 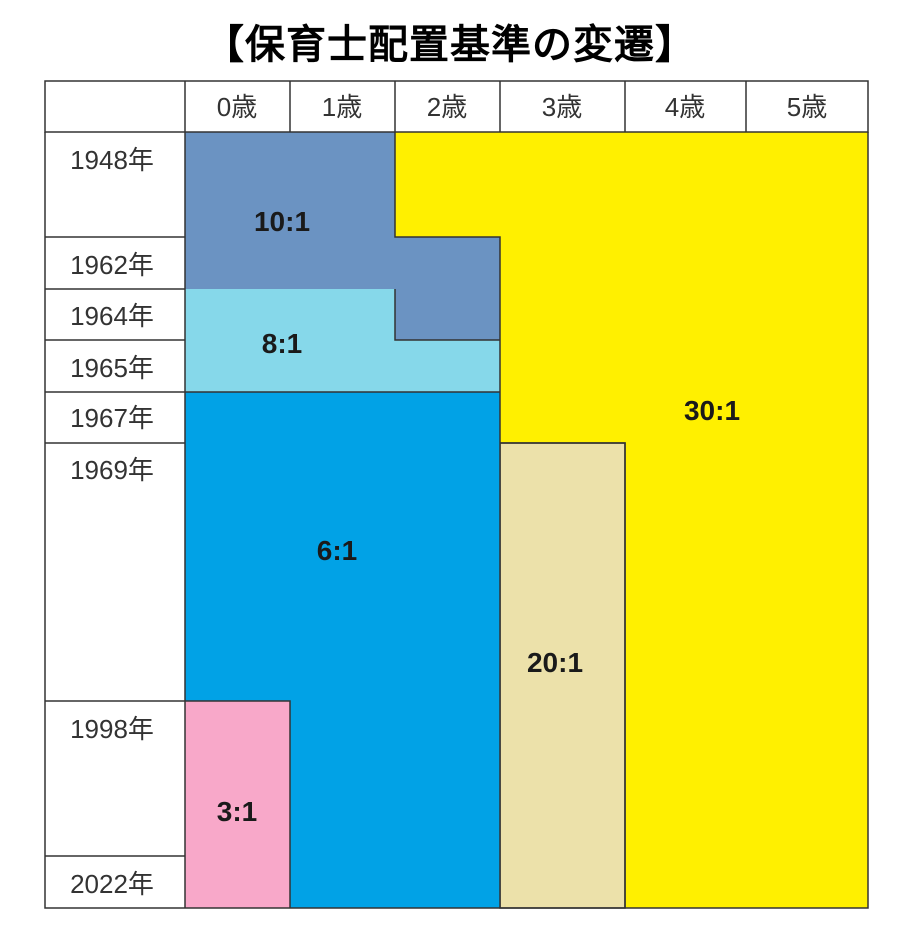 What do you see at coordinates (447, 107) in the screenshot?
I see `age-header-2: 2歳` at bounding box center [447, 107].